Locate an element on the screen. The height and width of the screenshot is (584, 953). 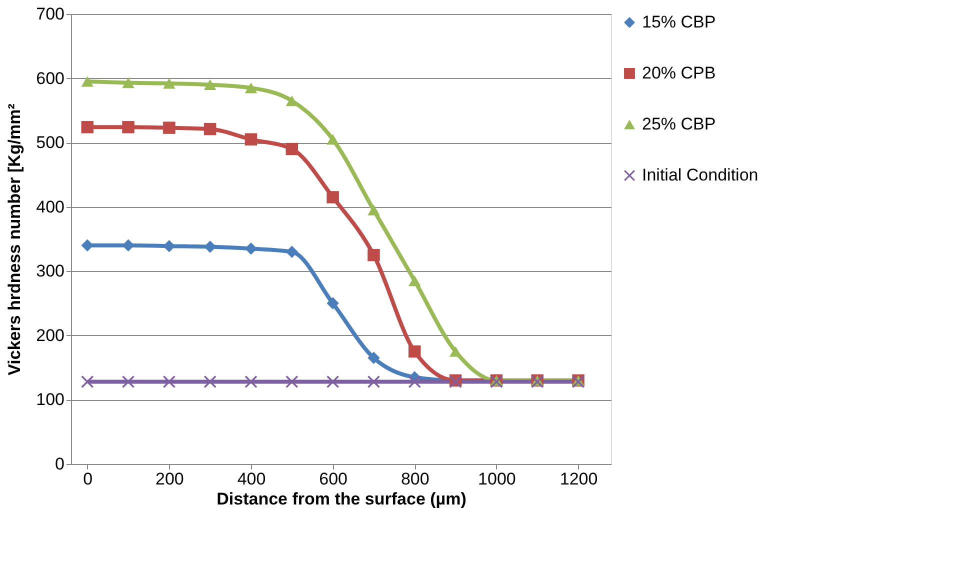
x-tick-label: 1000 is located at coordinates (497, 479).